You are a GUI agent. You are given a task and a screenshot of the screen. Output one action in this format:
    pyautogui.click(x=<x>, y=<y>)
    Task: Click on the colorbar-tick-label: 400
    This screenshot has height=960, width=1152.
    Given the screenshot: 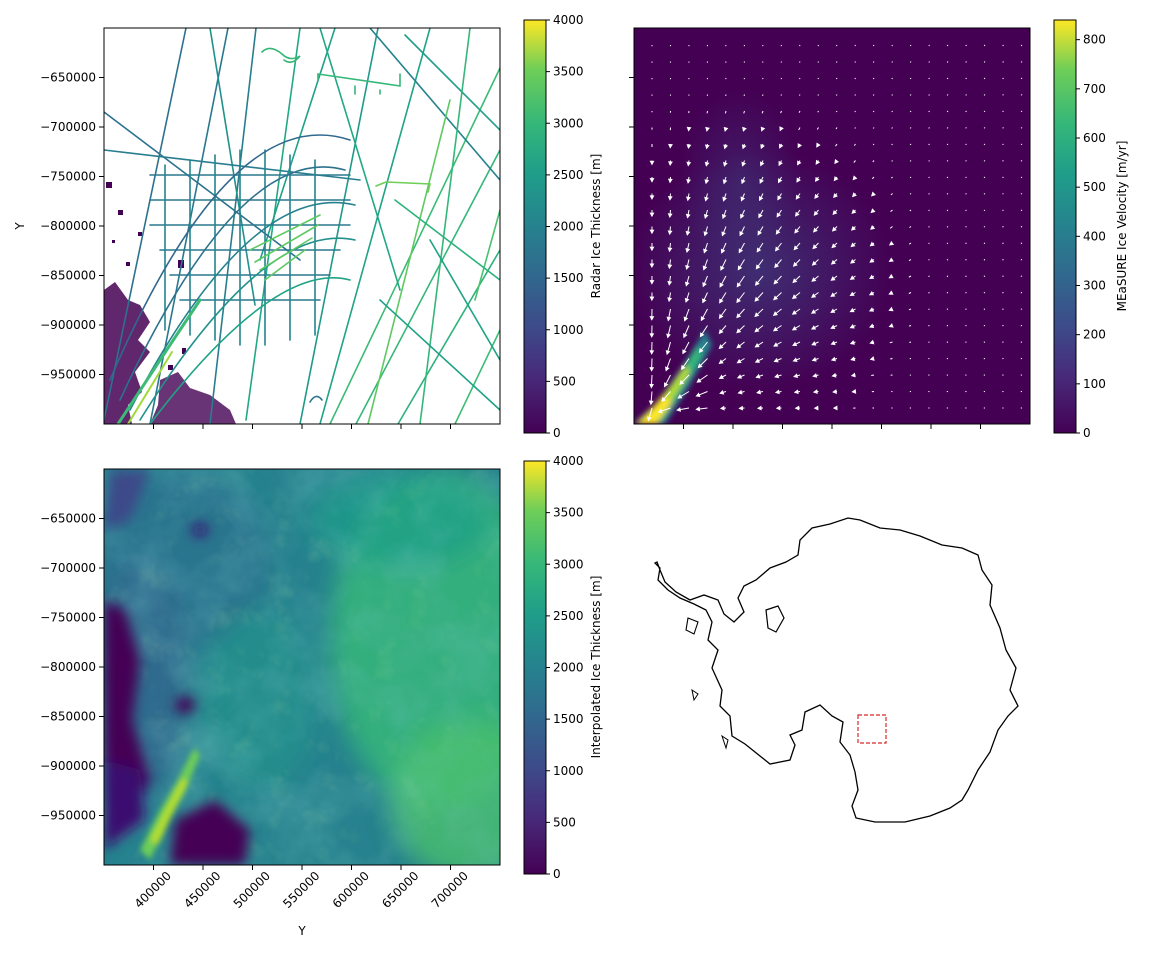 What is the action you would take?
    pyautogui.click(x=1094, y=236)
    